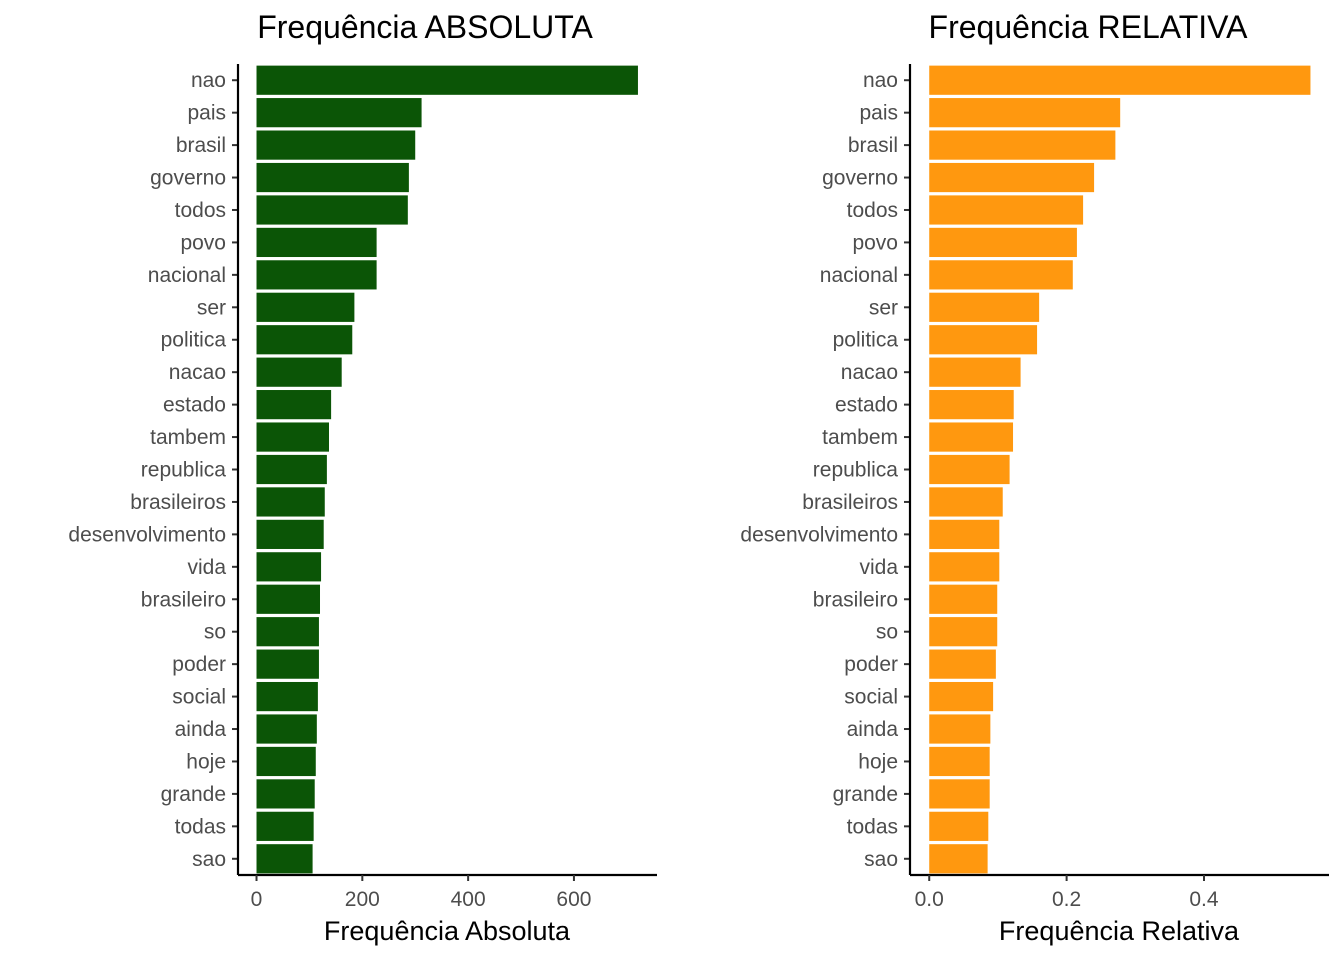  What do you see at coordinates (883, 307) in the screenshot?
I see `panel-2-ylabel-ser: ser` at bounding box center [883, 307].